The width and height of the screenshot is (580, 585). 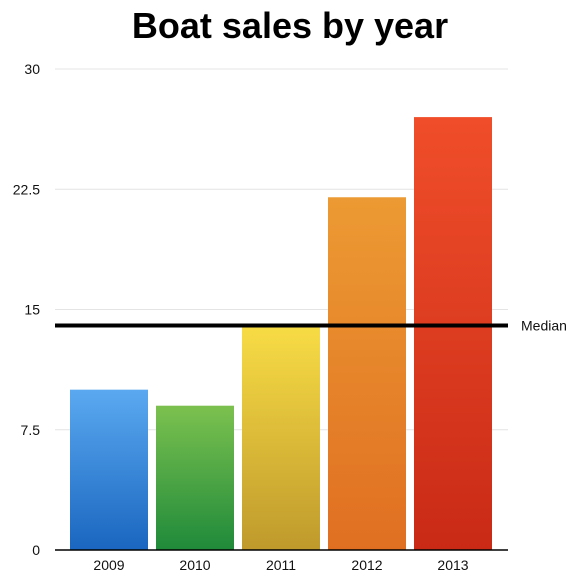 What do you see at coordinates (26, 189) in the screenshot?
I see `y-tick-label: 22.5` at bounding box center [26, 189].